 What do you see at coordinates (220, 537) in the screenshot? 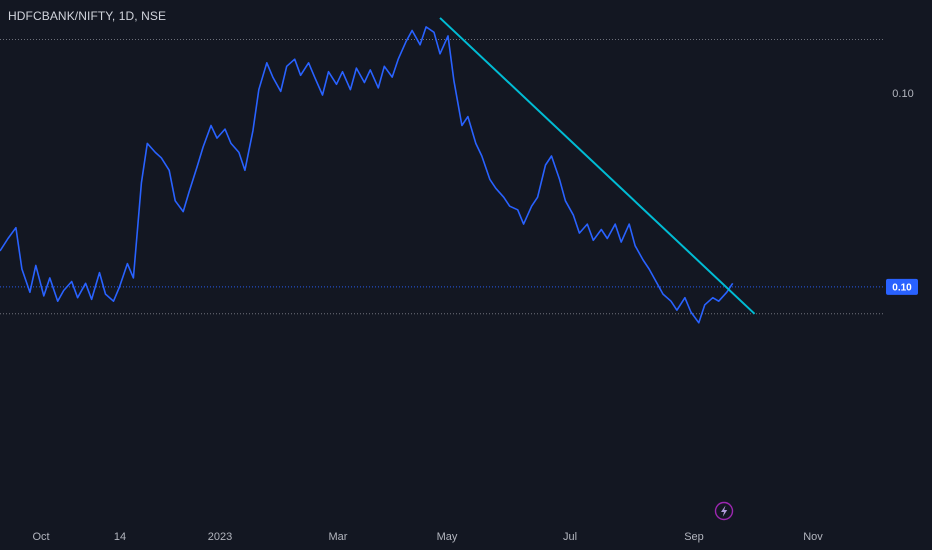
I see `time-tick-label: 2023` at bounding box center [220, 537].